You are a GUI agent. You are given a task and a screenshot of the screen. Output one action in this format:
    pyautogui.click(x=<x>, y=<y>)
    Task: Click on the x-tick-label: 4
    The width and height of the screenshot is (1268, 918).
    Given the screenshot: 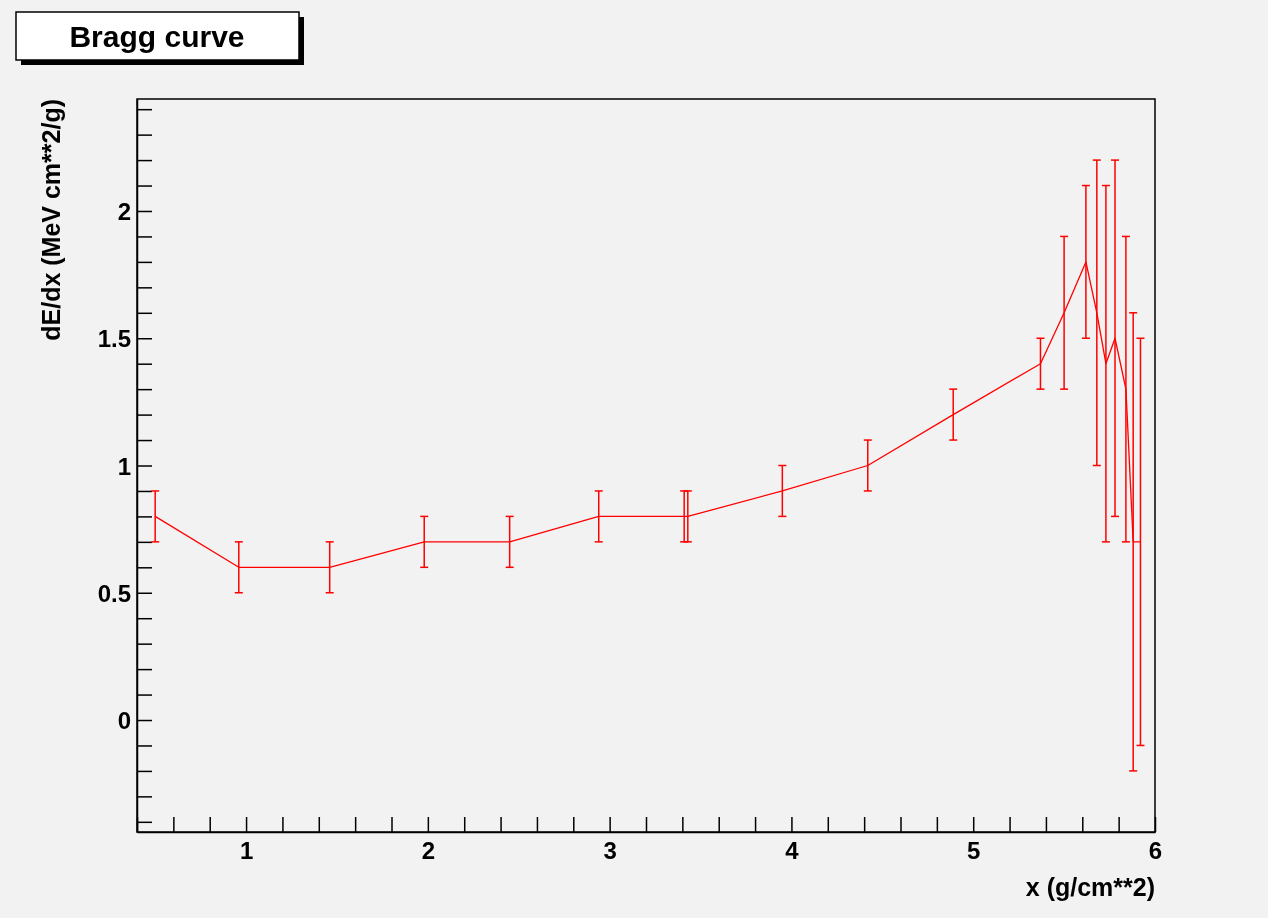 What is the action you would take?
    pyautogui.click(x=792, y=851)
    